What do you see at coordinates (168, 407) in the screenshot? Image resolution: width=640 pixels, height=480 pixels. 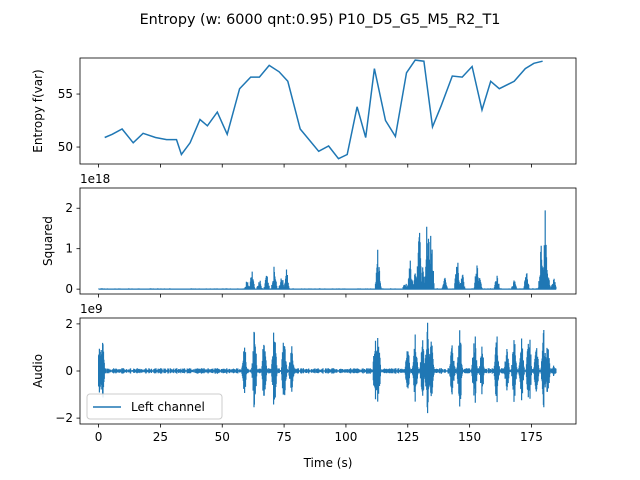 I see `legend-label: Left channel` at bounding box center [168, 407].